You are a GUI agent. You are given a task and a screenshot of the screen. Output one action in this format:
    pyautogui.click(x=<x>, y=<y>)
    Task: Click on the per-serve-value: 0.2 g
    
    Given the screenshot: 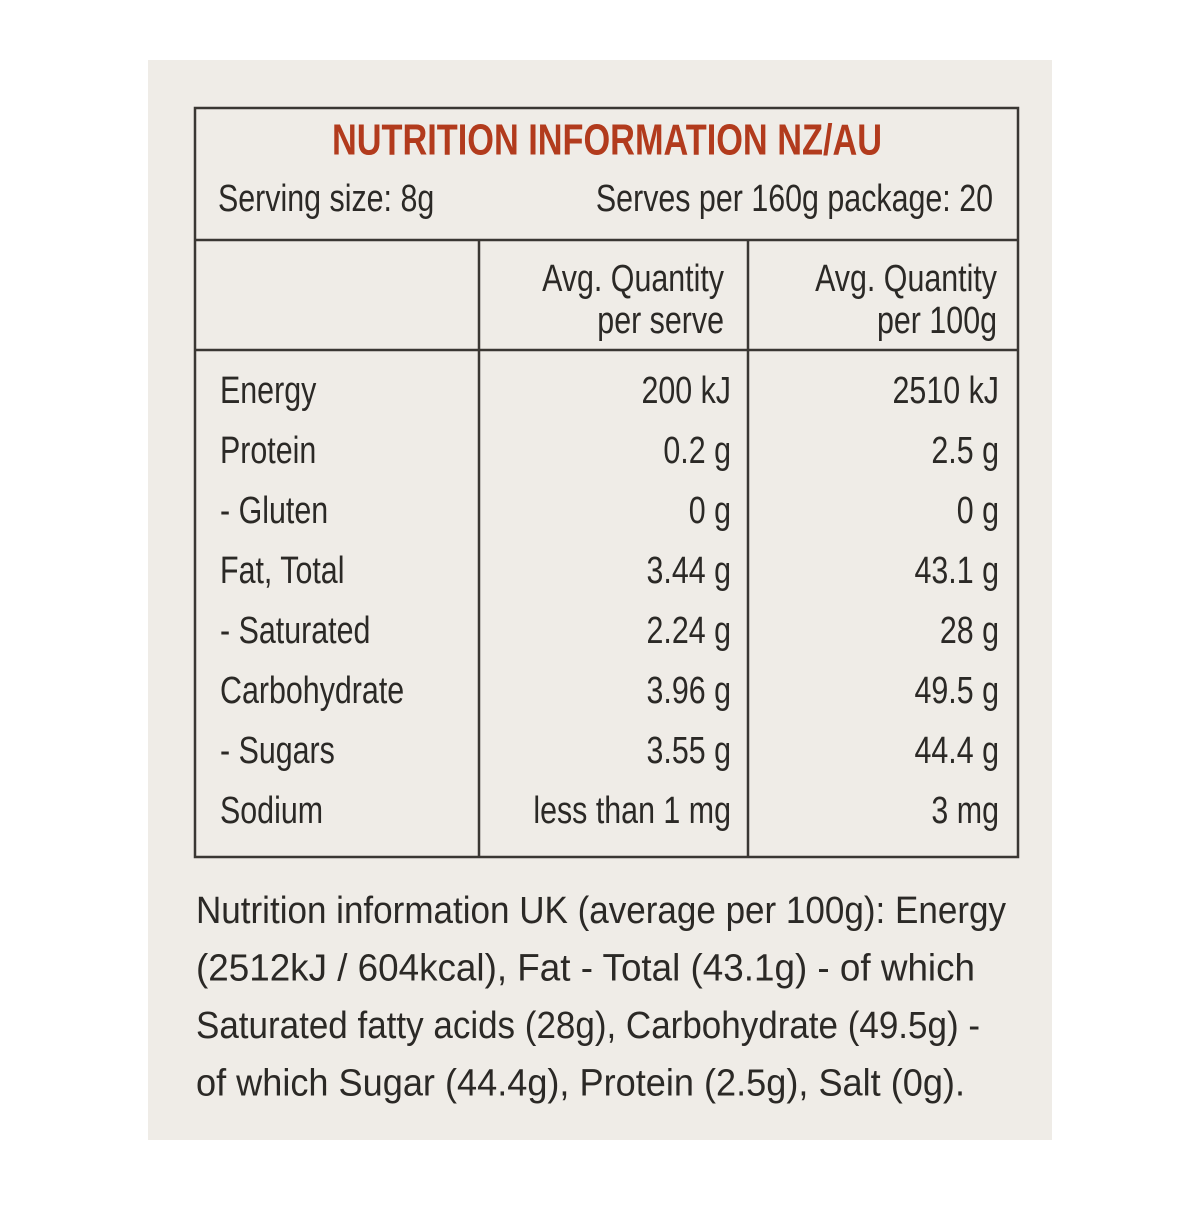 What is the action you would take?
    pyautogui.click(x=697, y=451)
    